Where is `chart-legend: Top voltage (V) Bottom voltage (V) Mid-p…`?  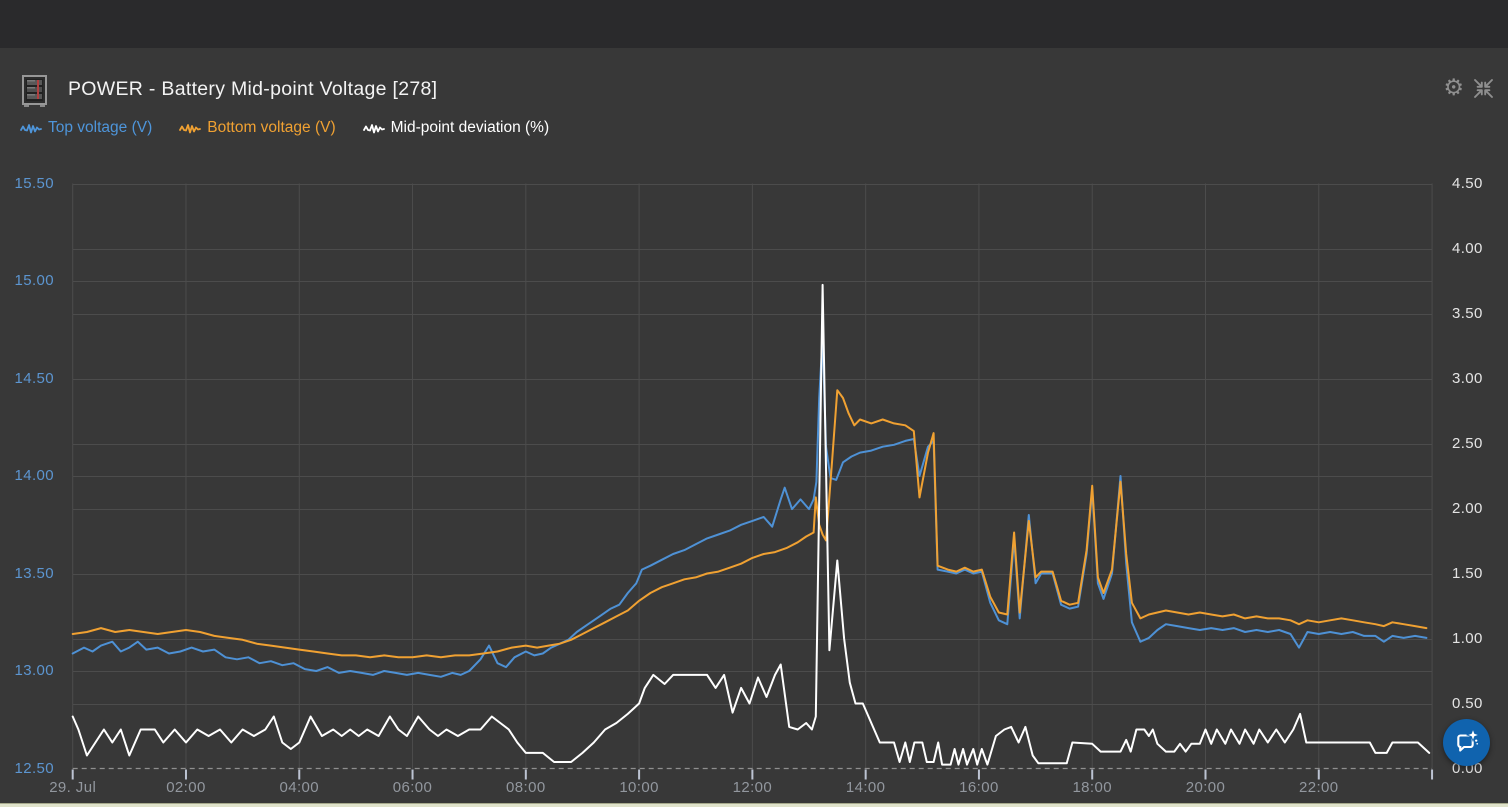 chart-legend: Top voltage (V) Bottom voltage (V) Mid-p… is located at coordinates (284, 128).